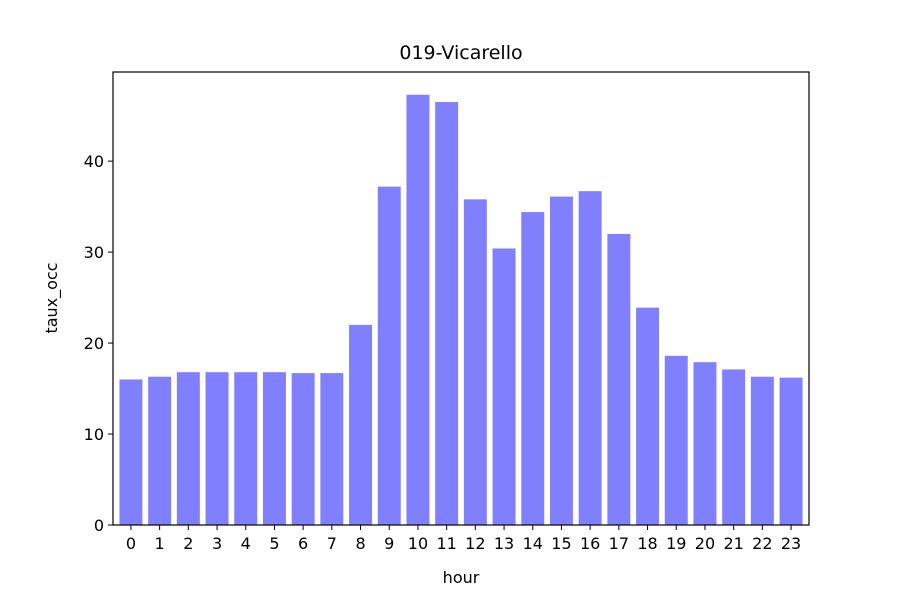 This screenshot has height=600, width=900. Describe the element at coordinates (94, 161) in the screenshot. I see `y-tick-label: 40` at that location.